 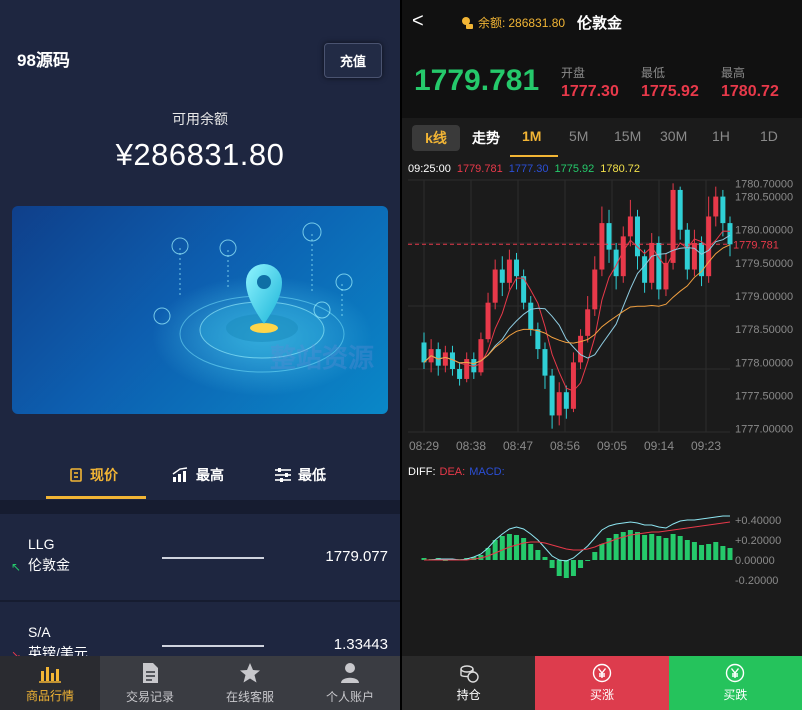 What do you see at coordinates (750, 91) in the screenshot?
I see `high-value: 1780.72` at bounding box center [750, 91].